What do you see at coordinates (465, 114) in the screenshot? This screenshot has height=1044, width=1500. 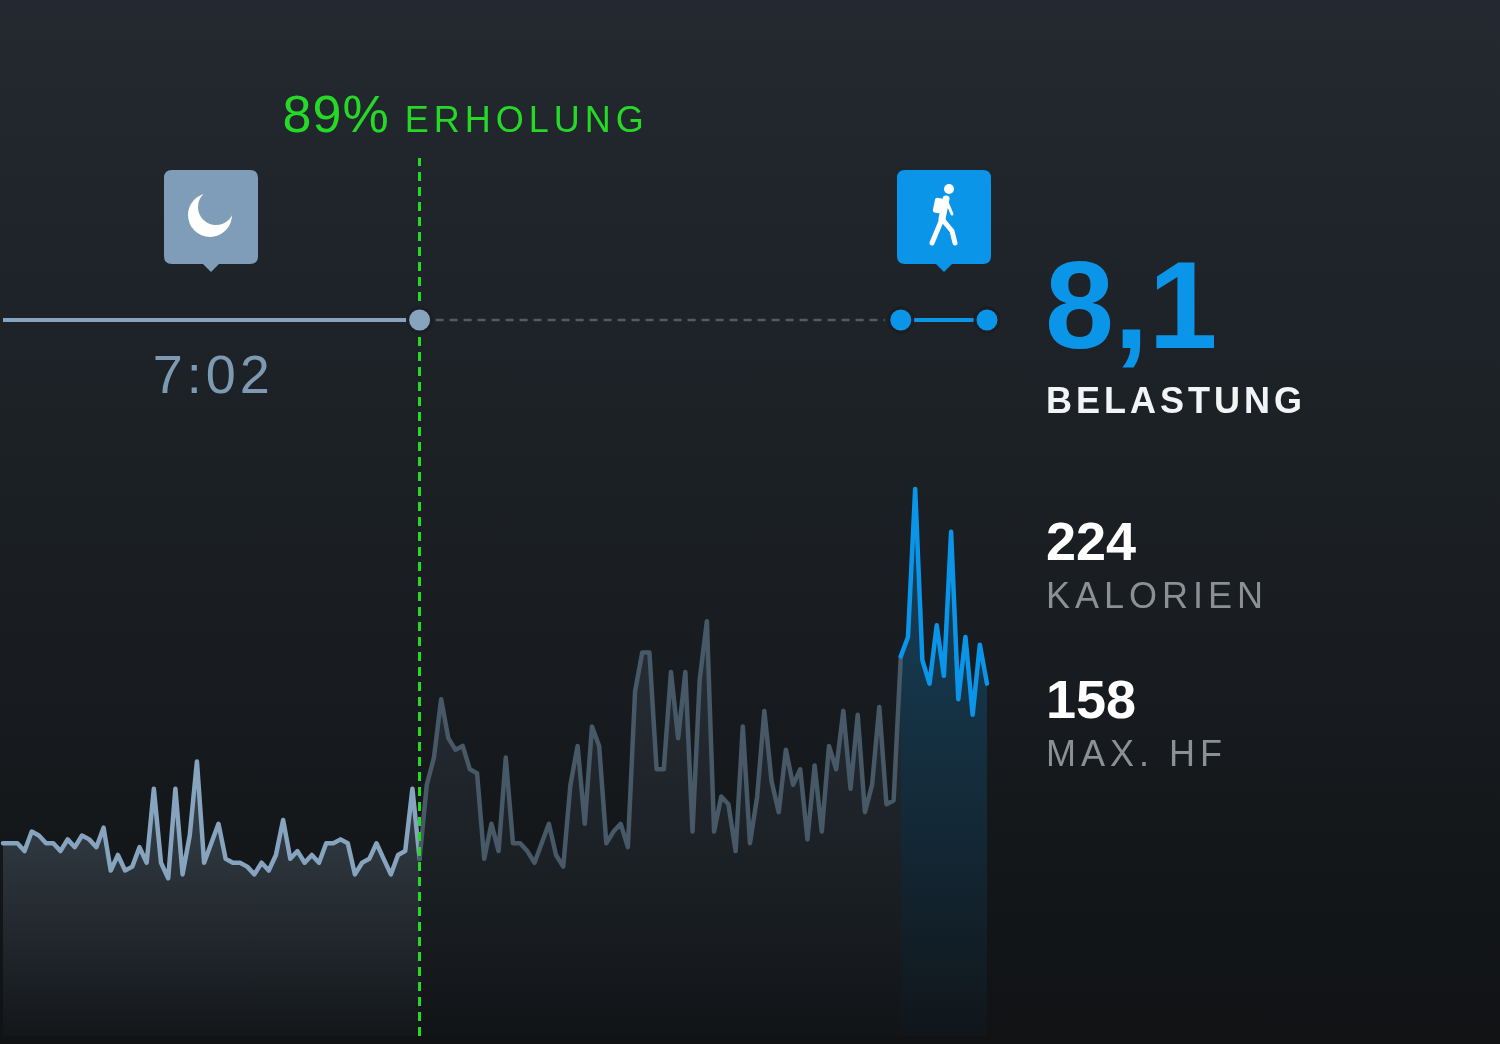 I see `text: 89% ERHOLUNG` at bounding box center [465, 114].